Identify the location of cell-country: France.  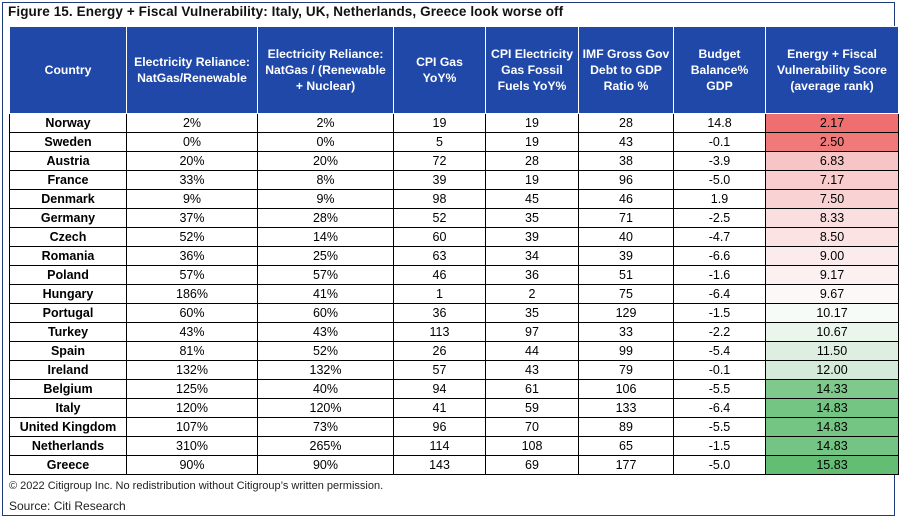
(68, 180).